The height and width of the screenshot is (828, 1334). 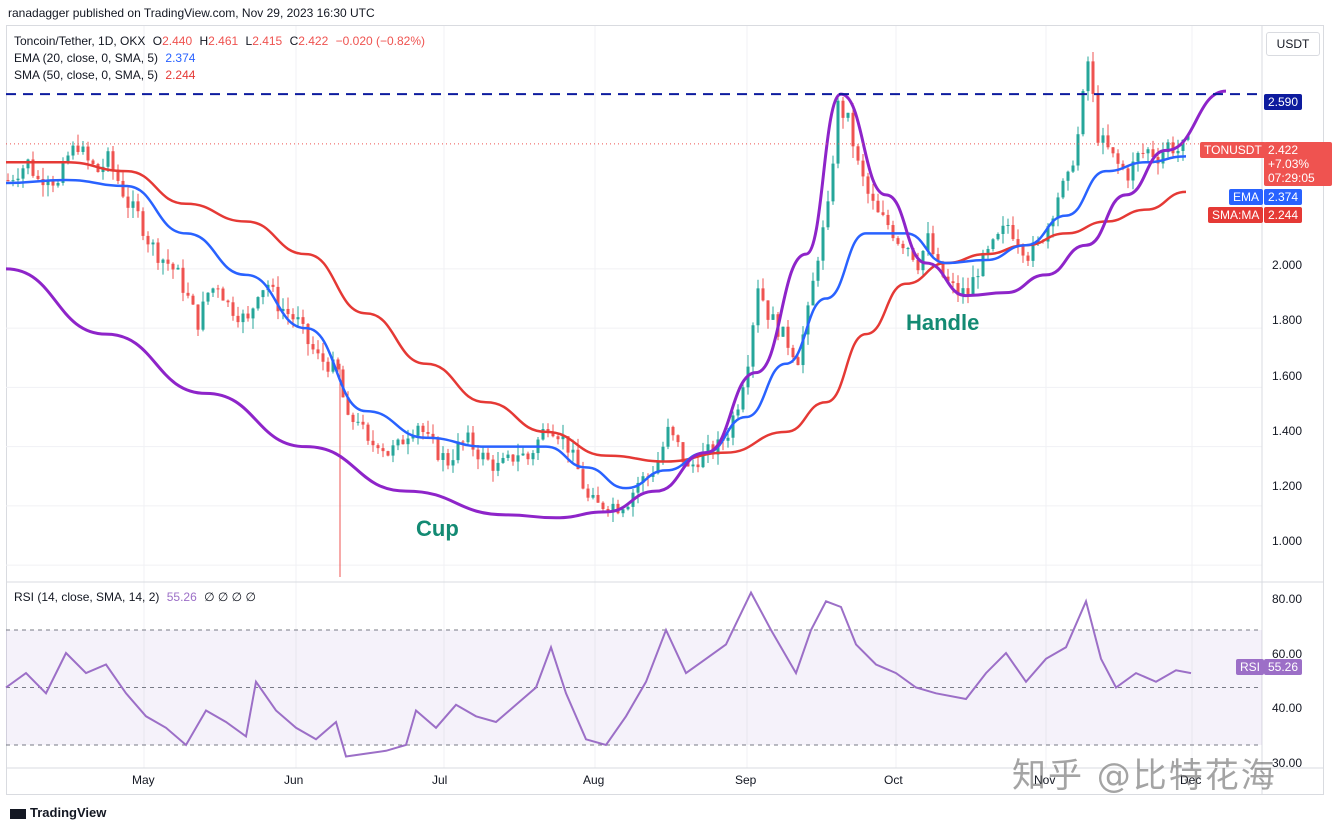 What do you see at coordinates (58, 812) in the screenshot?
I see `tradingview-brand: TradingView` at bounding box center [58, 812].